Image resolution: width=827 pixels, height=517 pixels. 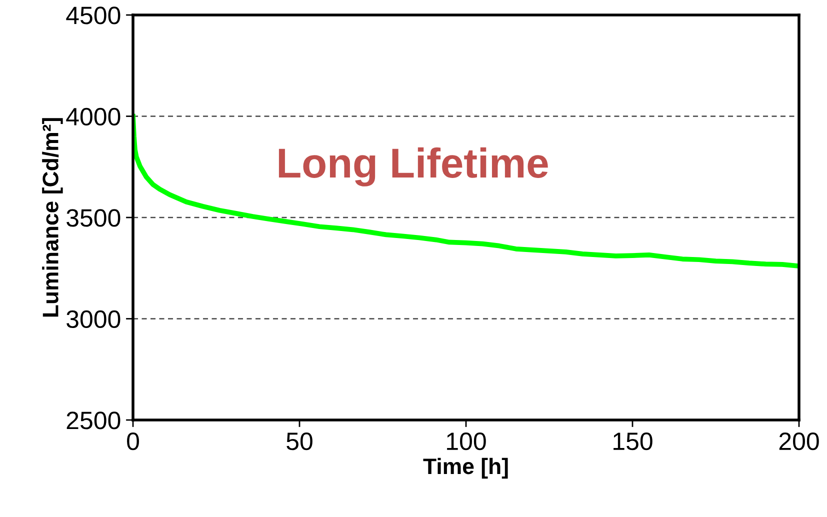 I want to click on annotation: Long Lifetime, so click(x=413, y=166).